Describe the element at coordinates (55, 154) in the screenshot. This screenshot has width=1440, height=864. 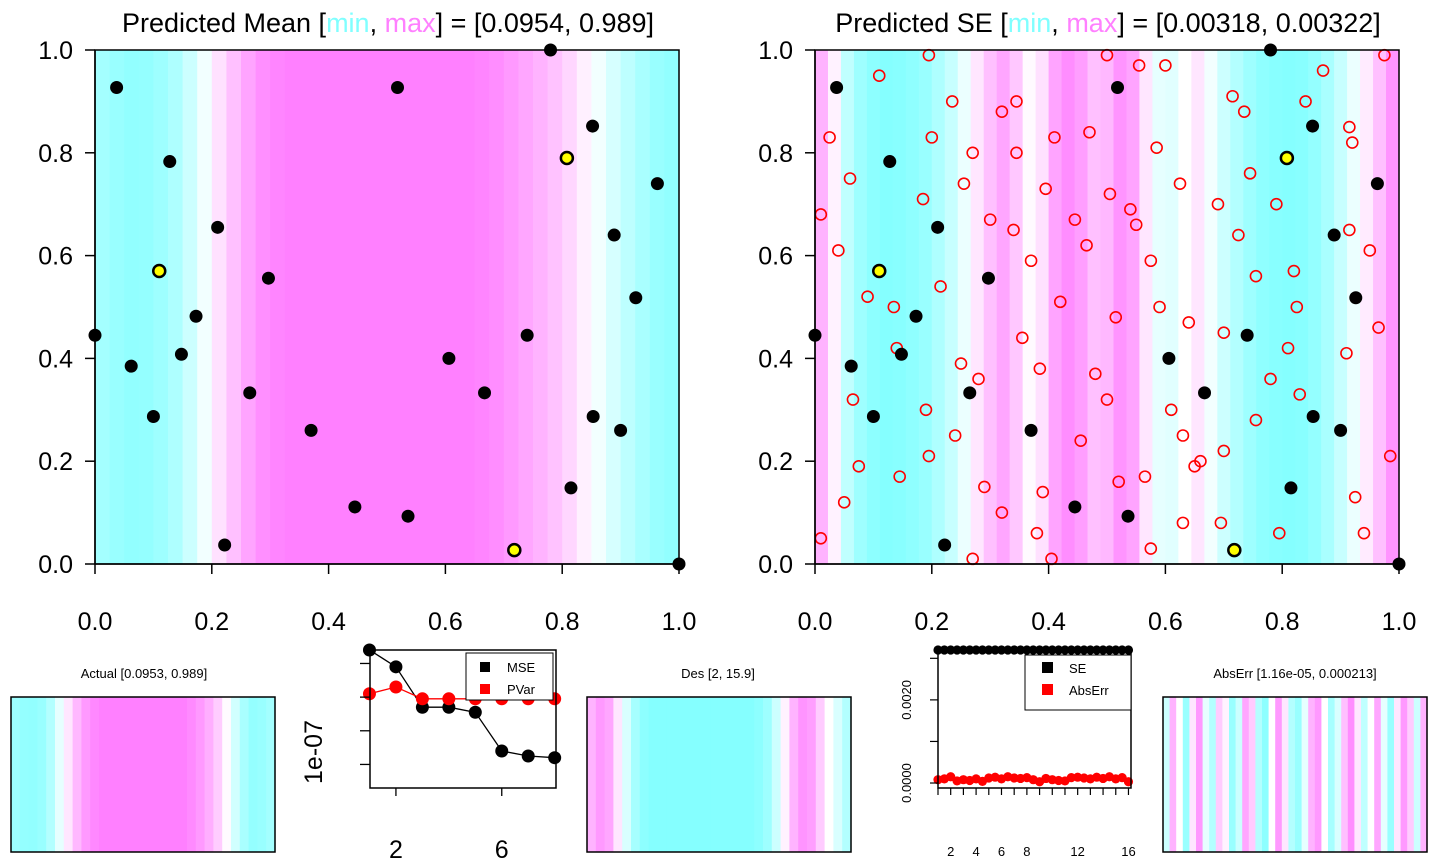
I see `y-tick-label: 0.8` at that location.